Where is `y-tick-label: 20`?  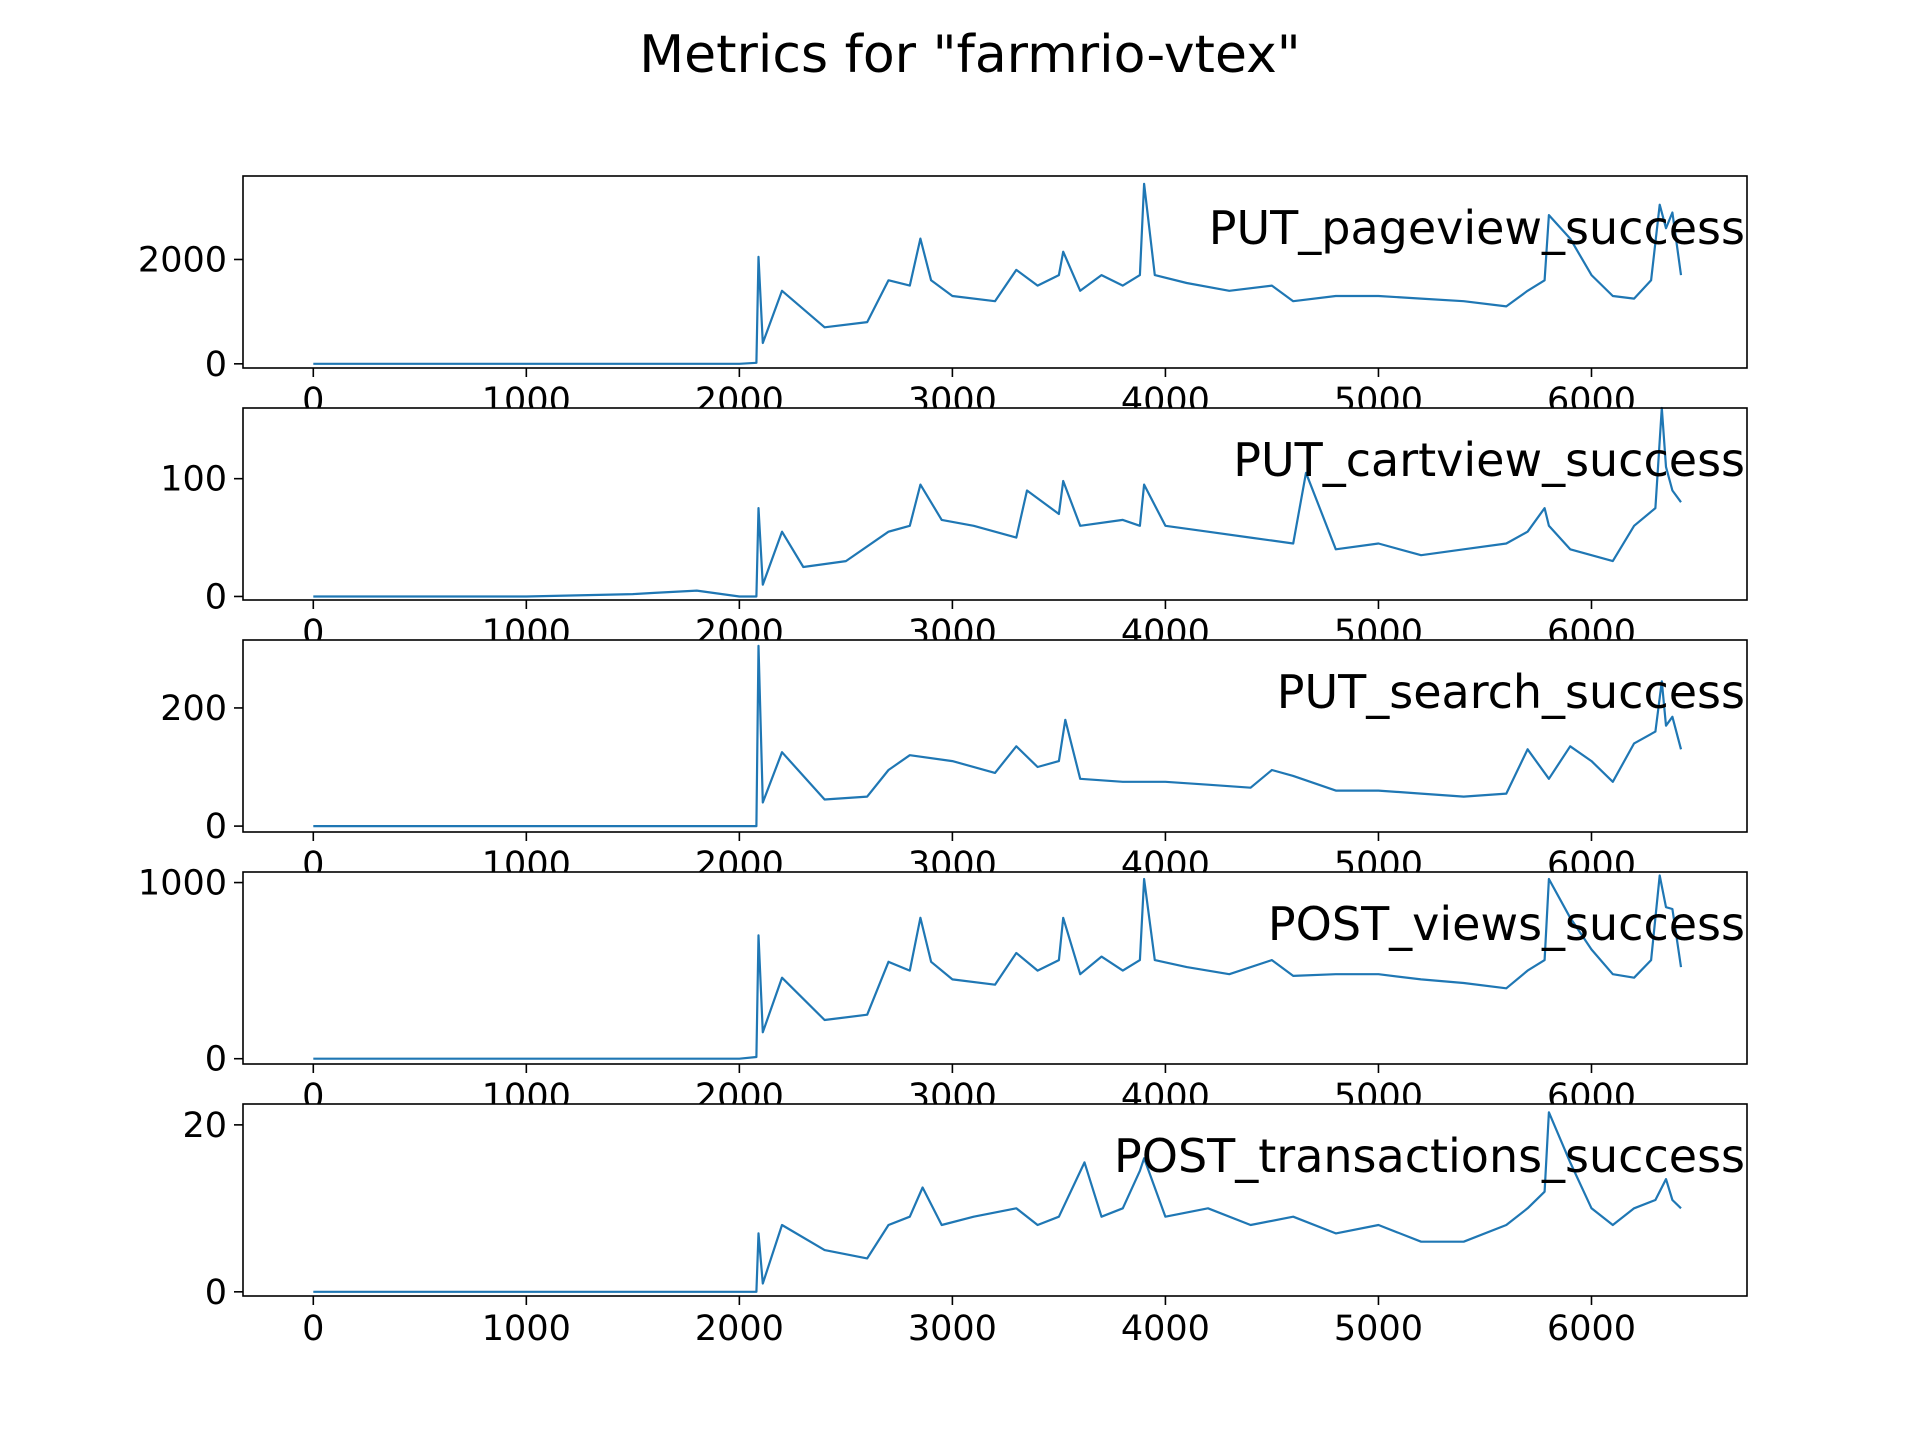 y-tick-label: 20 is located at coordinates (204, 1126).